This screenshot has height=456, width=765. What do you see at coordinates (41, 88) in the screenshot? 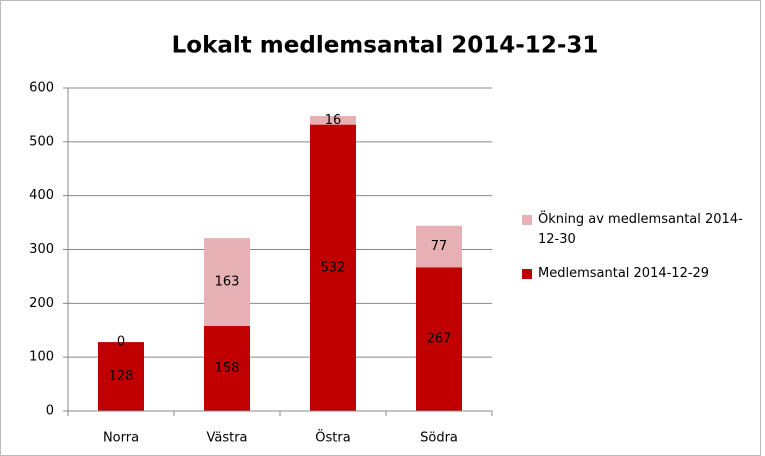
I see `y-tick-label: 600` at bounding box center [41, 88].